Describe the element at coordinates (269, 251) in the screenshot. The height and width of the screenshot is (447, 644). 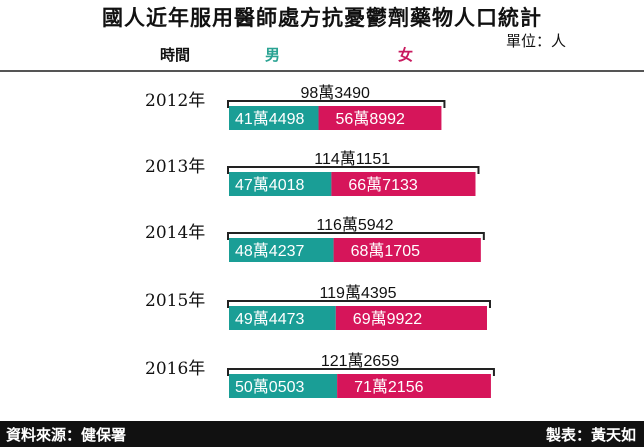
I see `male-value-label: 48萬4237` at that location.